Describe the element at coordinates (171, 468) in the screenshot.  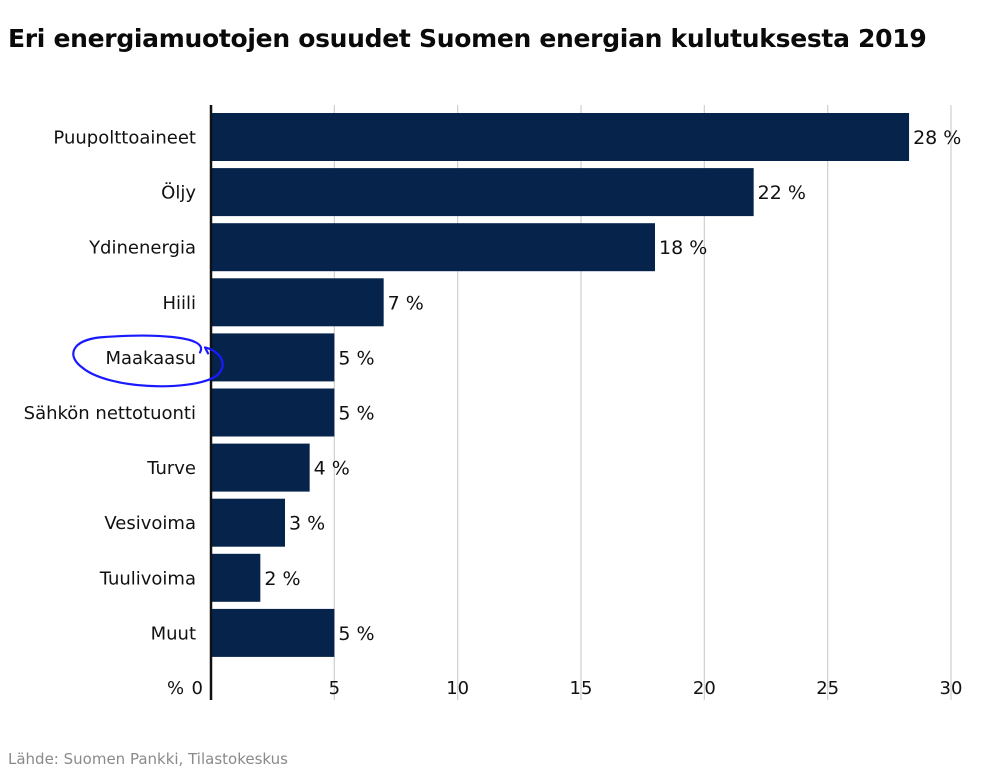
I see `category-label: Turve` at that location.